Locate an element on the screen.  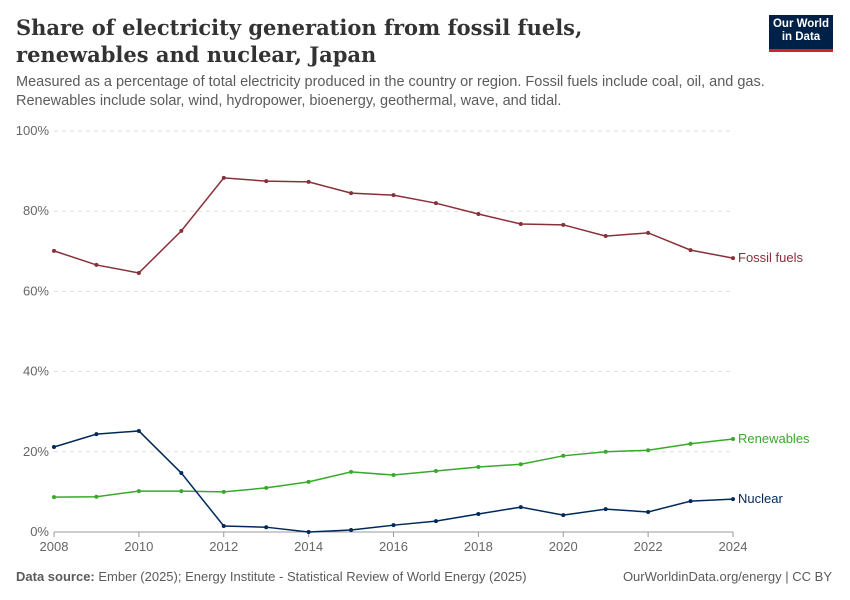
x-tick-label: 2018 is located at coordinates (478, 546).